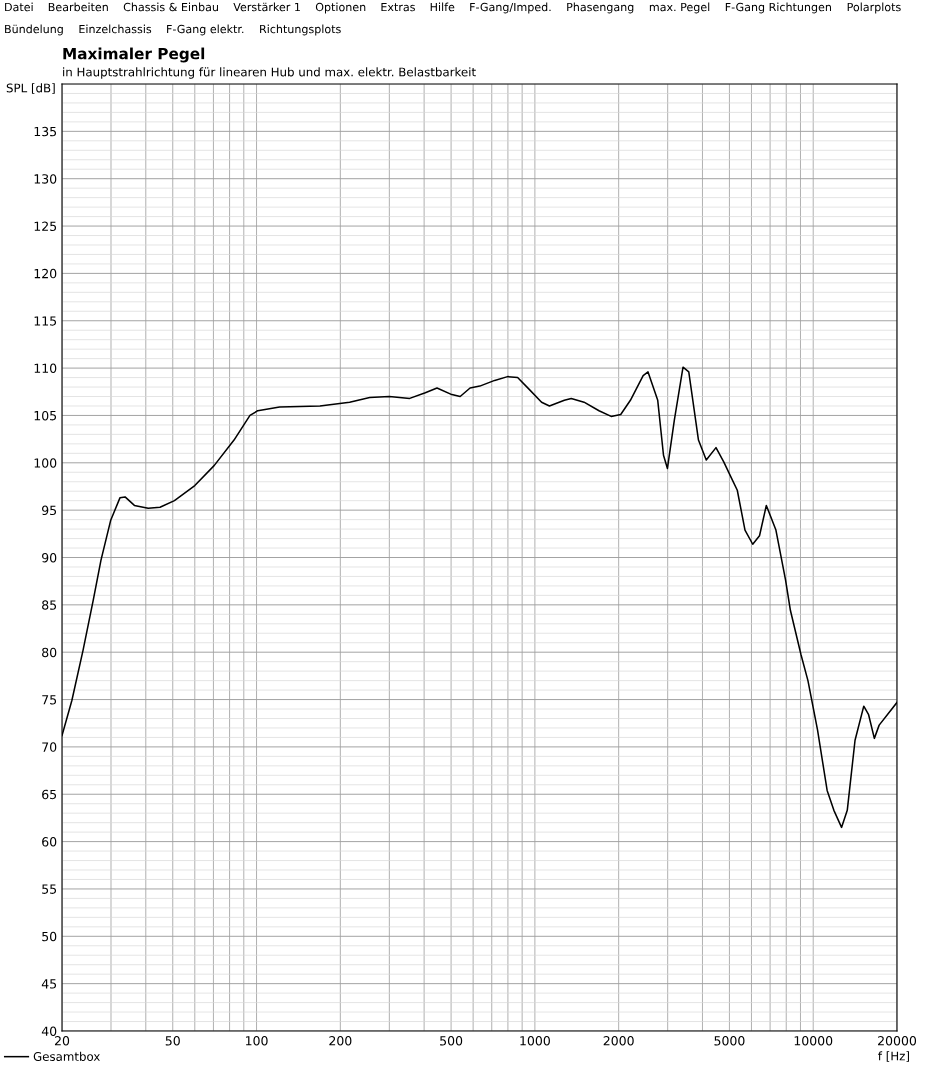 The image size is (935, 1090). I want to click on y-tick-label: 45, so click(49, 984).